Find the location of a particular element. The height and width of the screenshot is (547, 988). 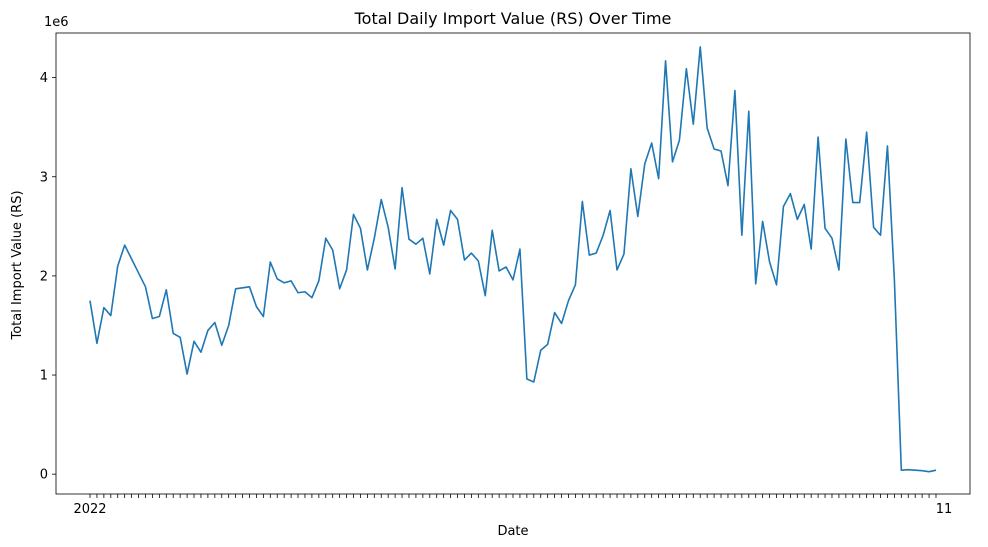

x-axis-ticks: 2022 11 is located at coordinates (512, 505).